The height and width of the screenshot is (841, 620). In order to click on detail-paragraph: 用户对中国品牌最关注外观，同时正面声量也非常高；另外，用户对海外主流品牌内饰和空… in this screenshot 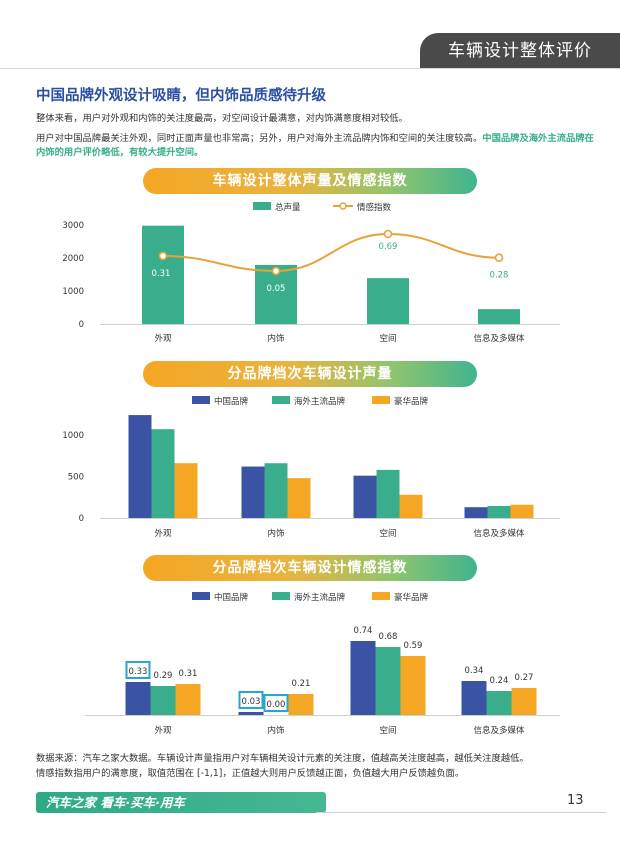, I will do `click(316, 146)`.